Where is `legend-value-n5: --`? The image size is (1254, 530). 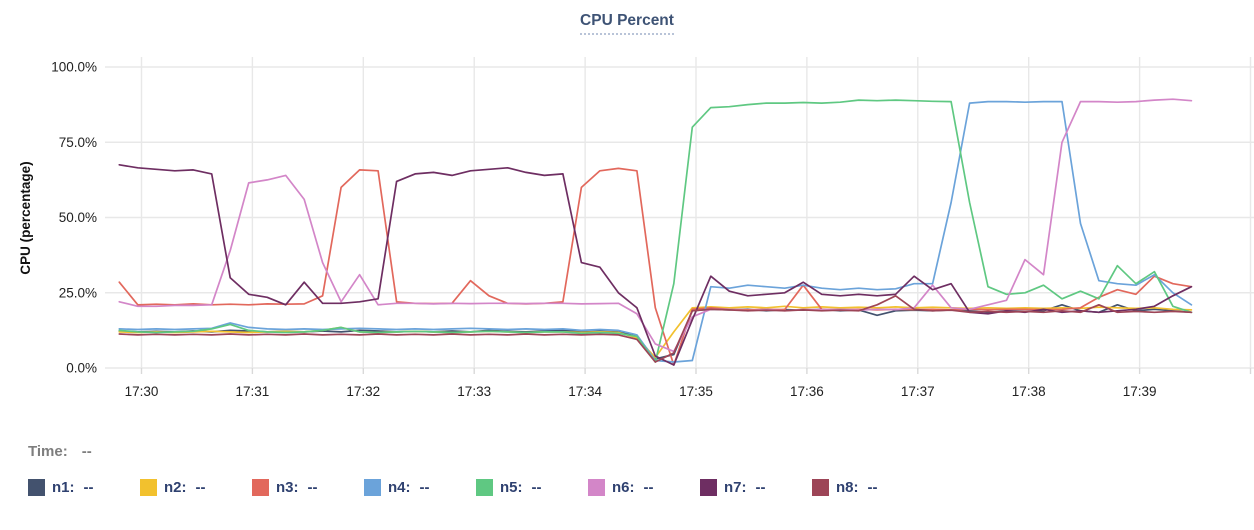
legend-value-n5: -- is located at coordinates (536, 487).